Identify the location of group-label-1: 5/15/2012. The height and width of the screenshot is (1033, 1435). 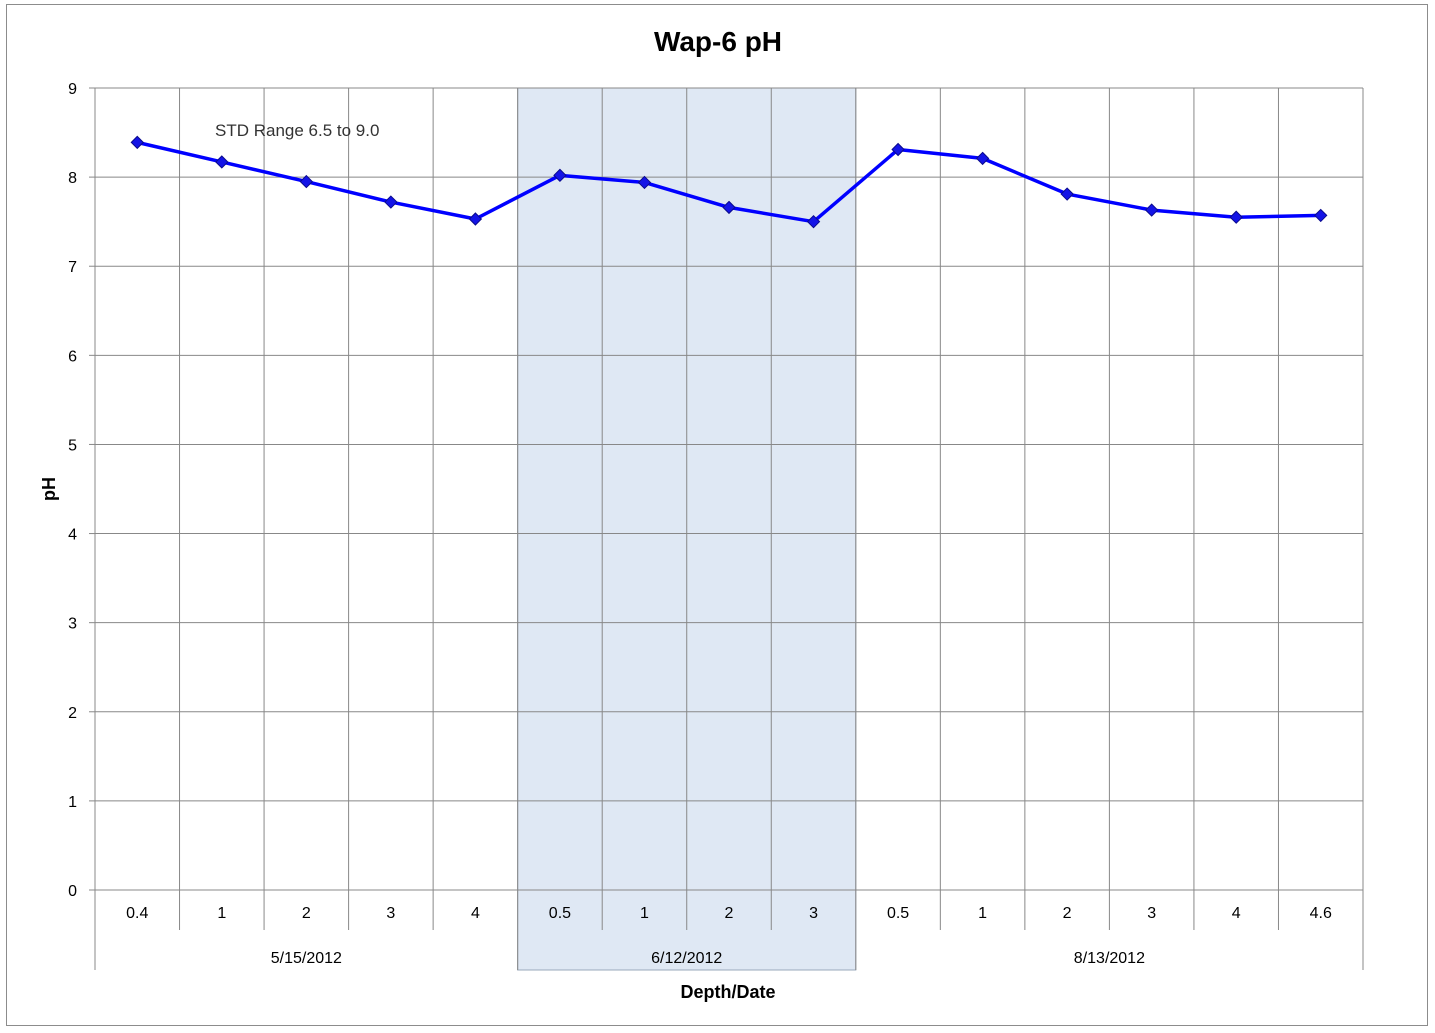
(306, 958).